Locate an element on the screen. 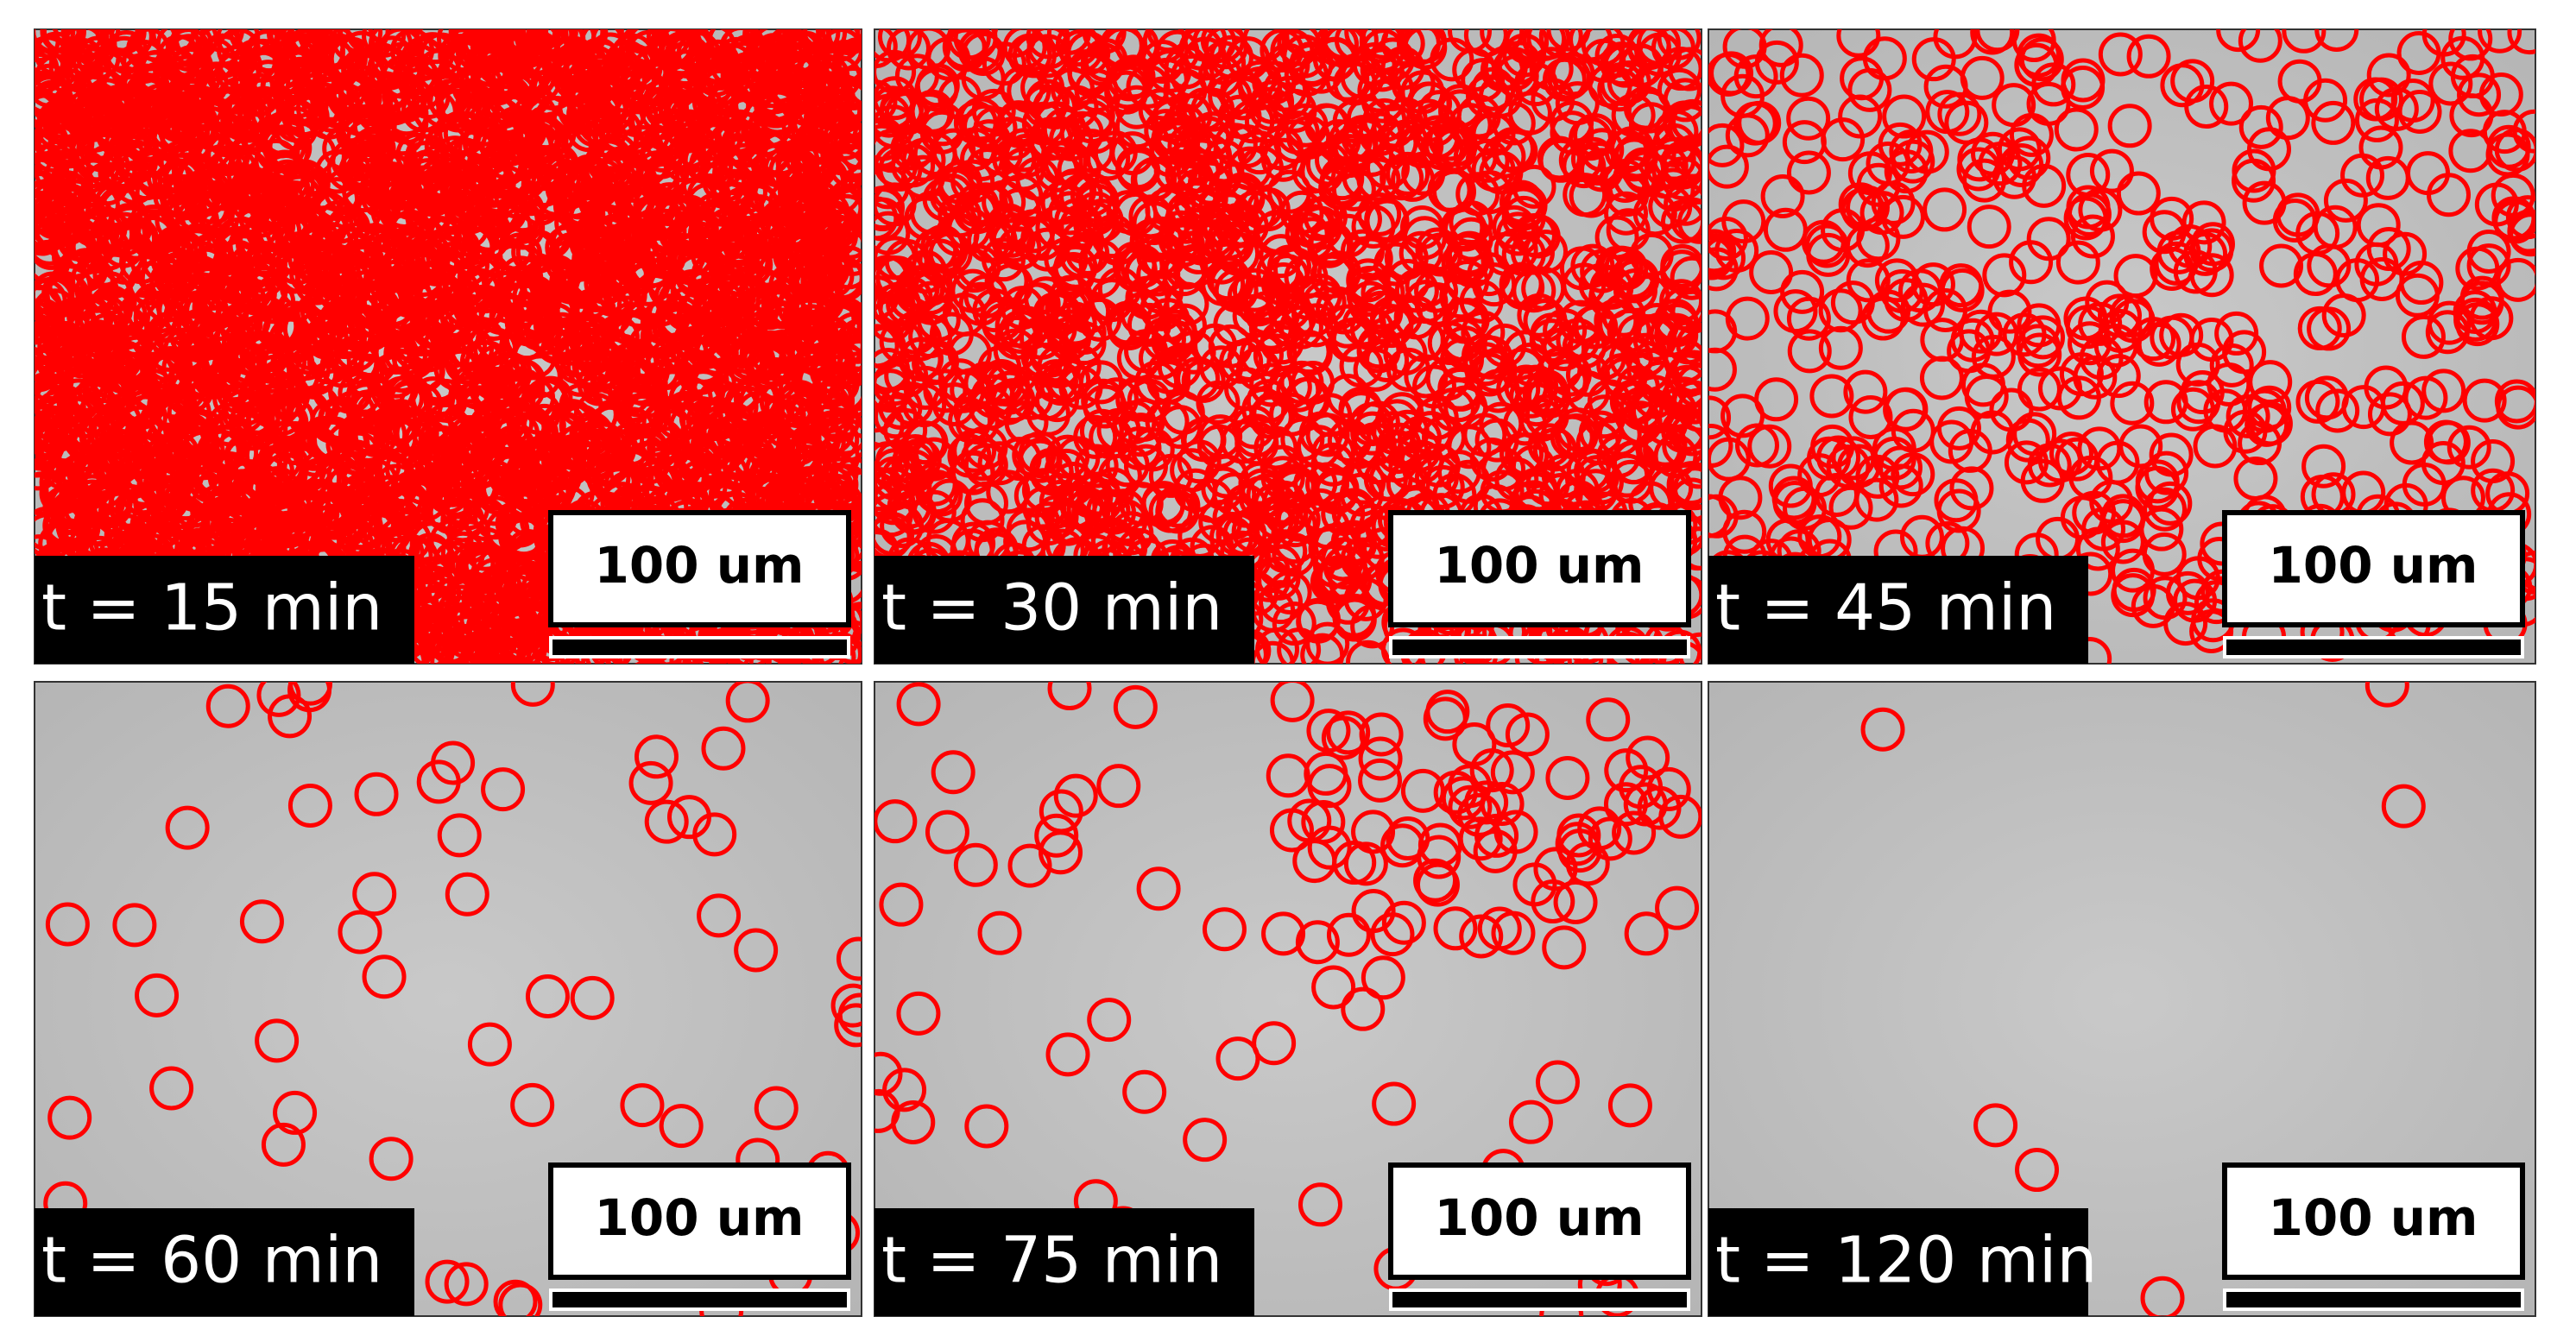 Image resolution: width=2576 pixels, height=1342 pixels. scale-bar is located at coordinates (699, 647).